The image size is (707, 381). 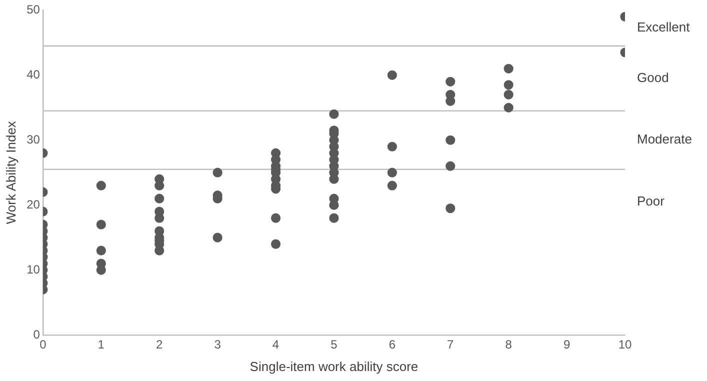 What do you see at coordinates (625, 345) in the screenshot?
I see `x-tick-label: 10` at bounding box center [625, 345].